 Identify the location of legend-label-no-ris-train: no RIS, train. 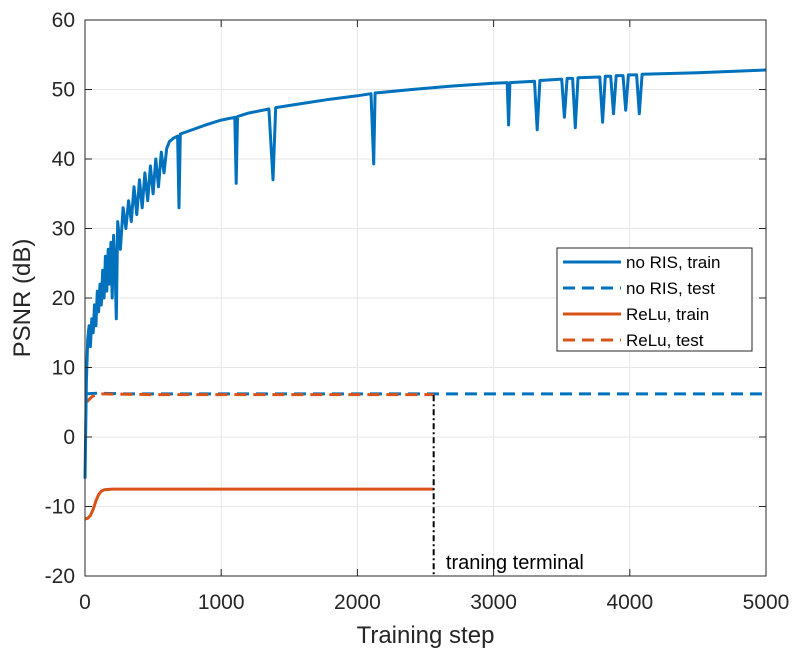
(673, 262).